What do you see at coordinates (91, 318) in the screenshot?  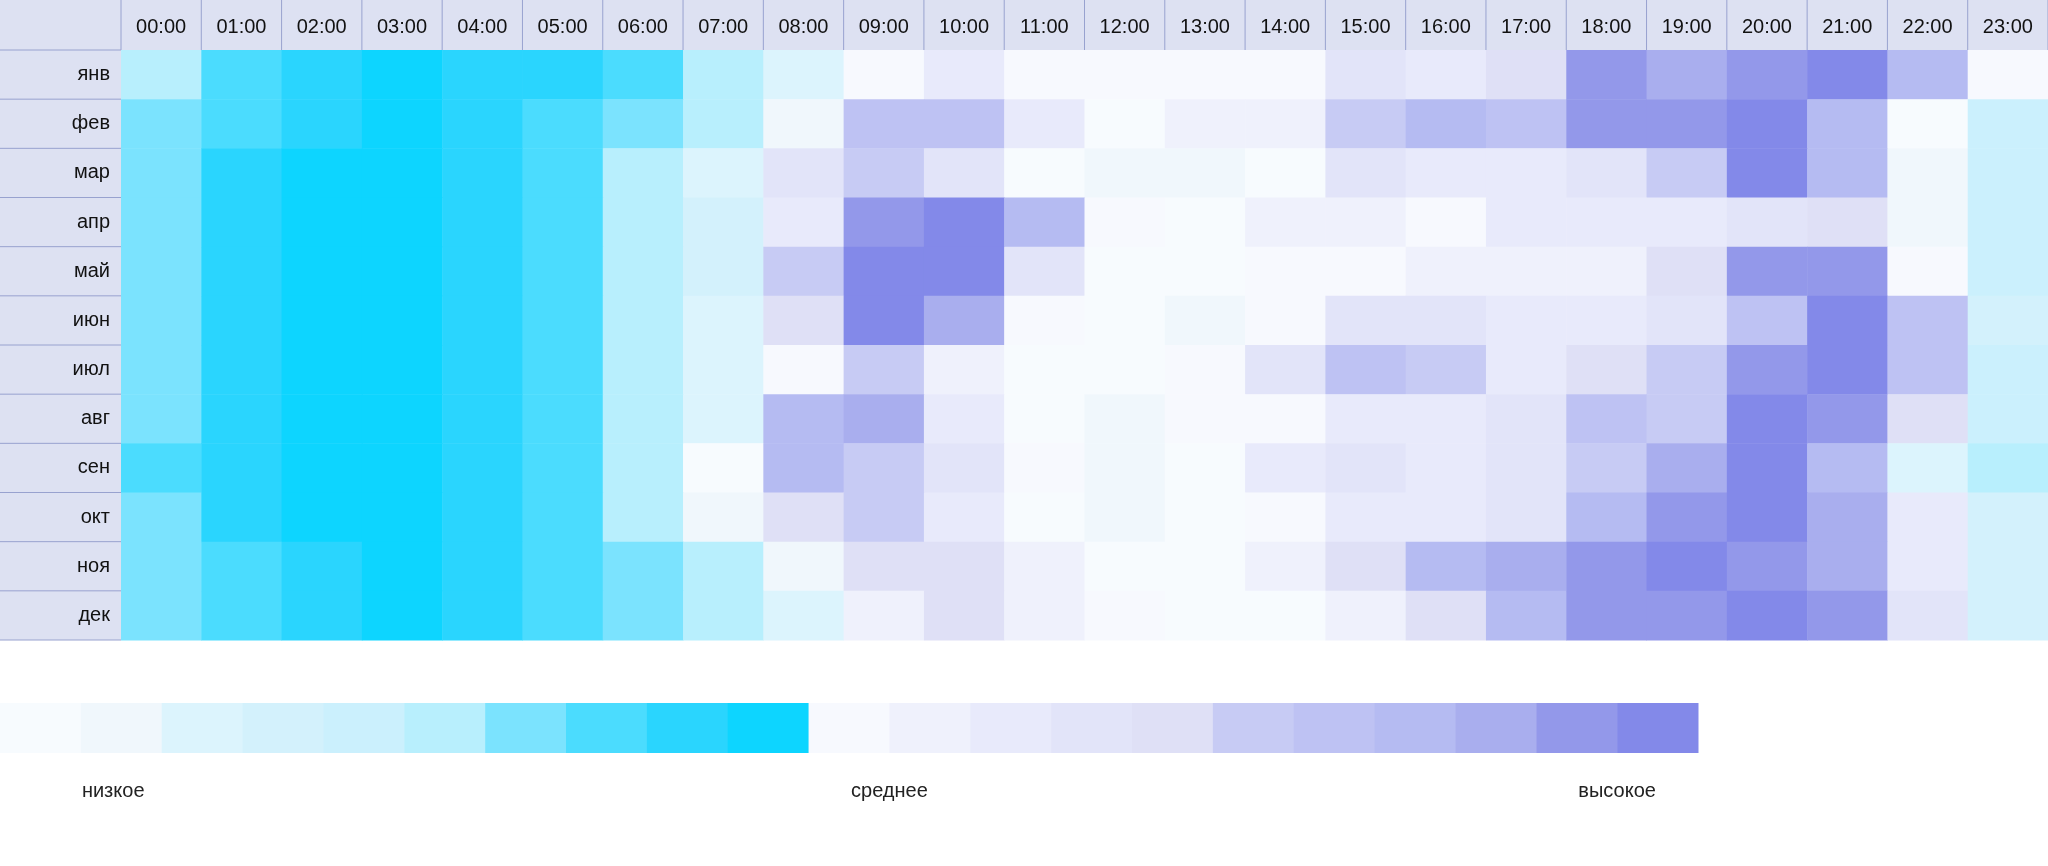 I see `y-tick-label: июн` at bounding box center [91, 318].